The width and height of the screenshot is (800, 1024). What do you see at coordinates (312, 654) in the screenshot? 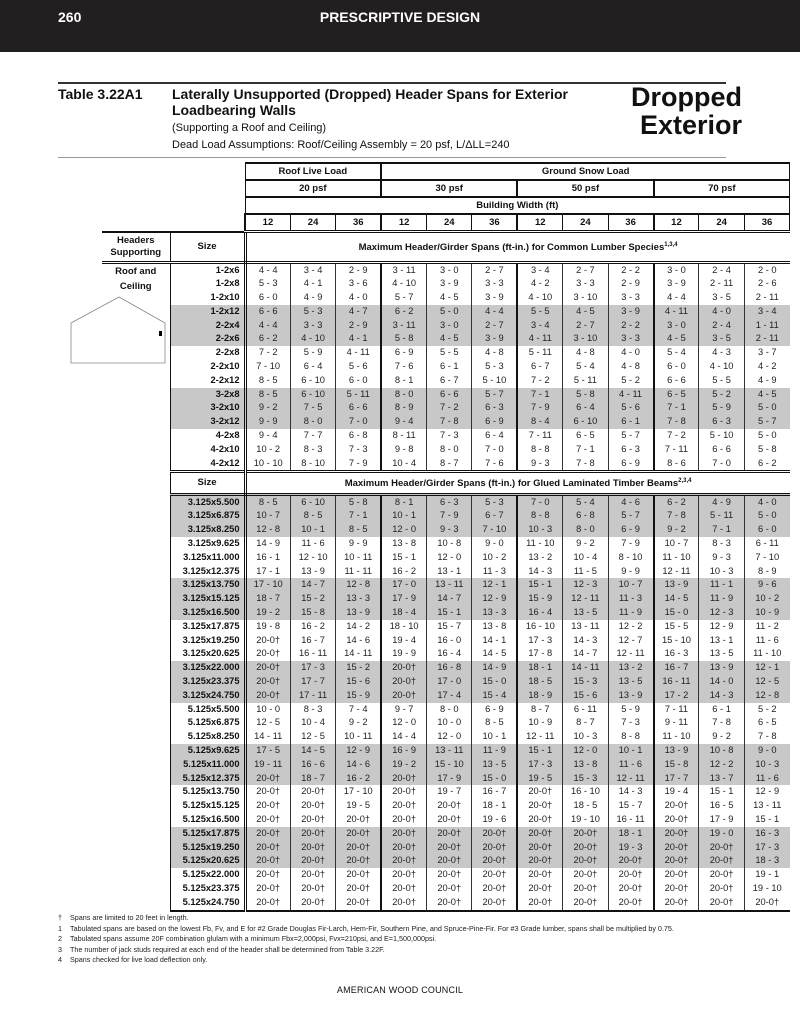
I see `span-cell: 16 - 11` at bounding box center [312, 654].